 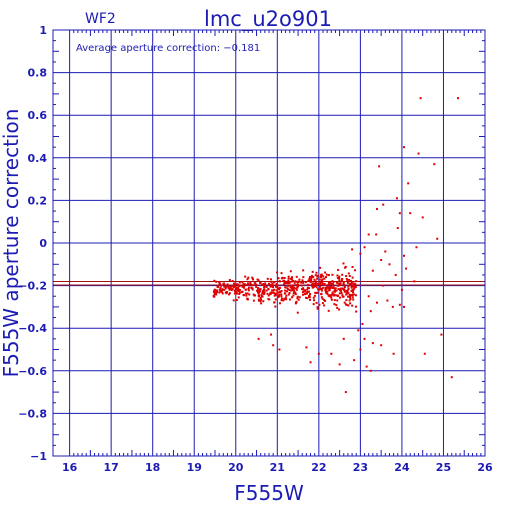 What do you see at coordinates (194, 467) in the screenshot?
I see `x-tick-label: 19` at bounding box center [194, 467].